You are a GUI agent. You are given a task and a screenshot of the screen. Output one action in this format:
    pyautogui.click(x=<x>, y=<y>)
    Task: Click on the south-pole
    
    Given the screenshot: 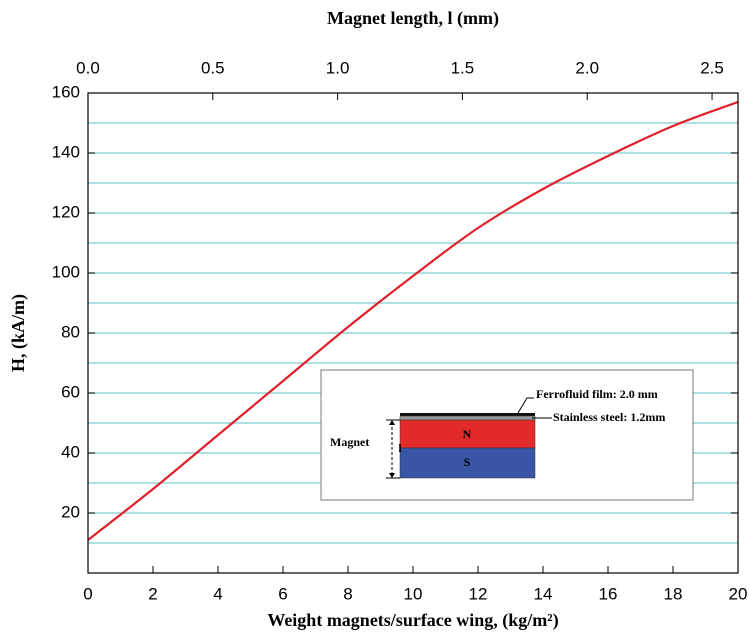 What is the action you would take?
    pyautogui.click(x=467, y=463)
    